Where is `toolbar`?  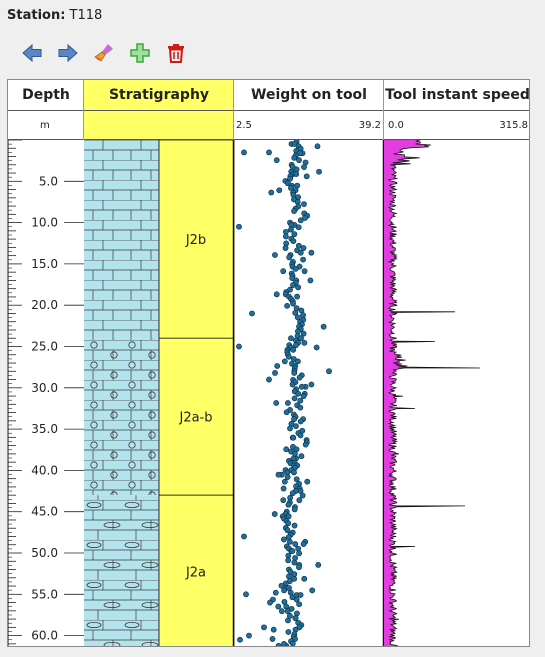
toolbar is located at coordinates (104, 53).